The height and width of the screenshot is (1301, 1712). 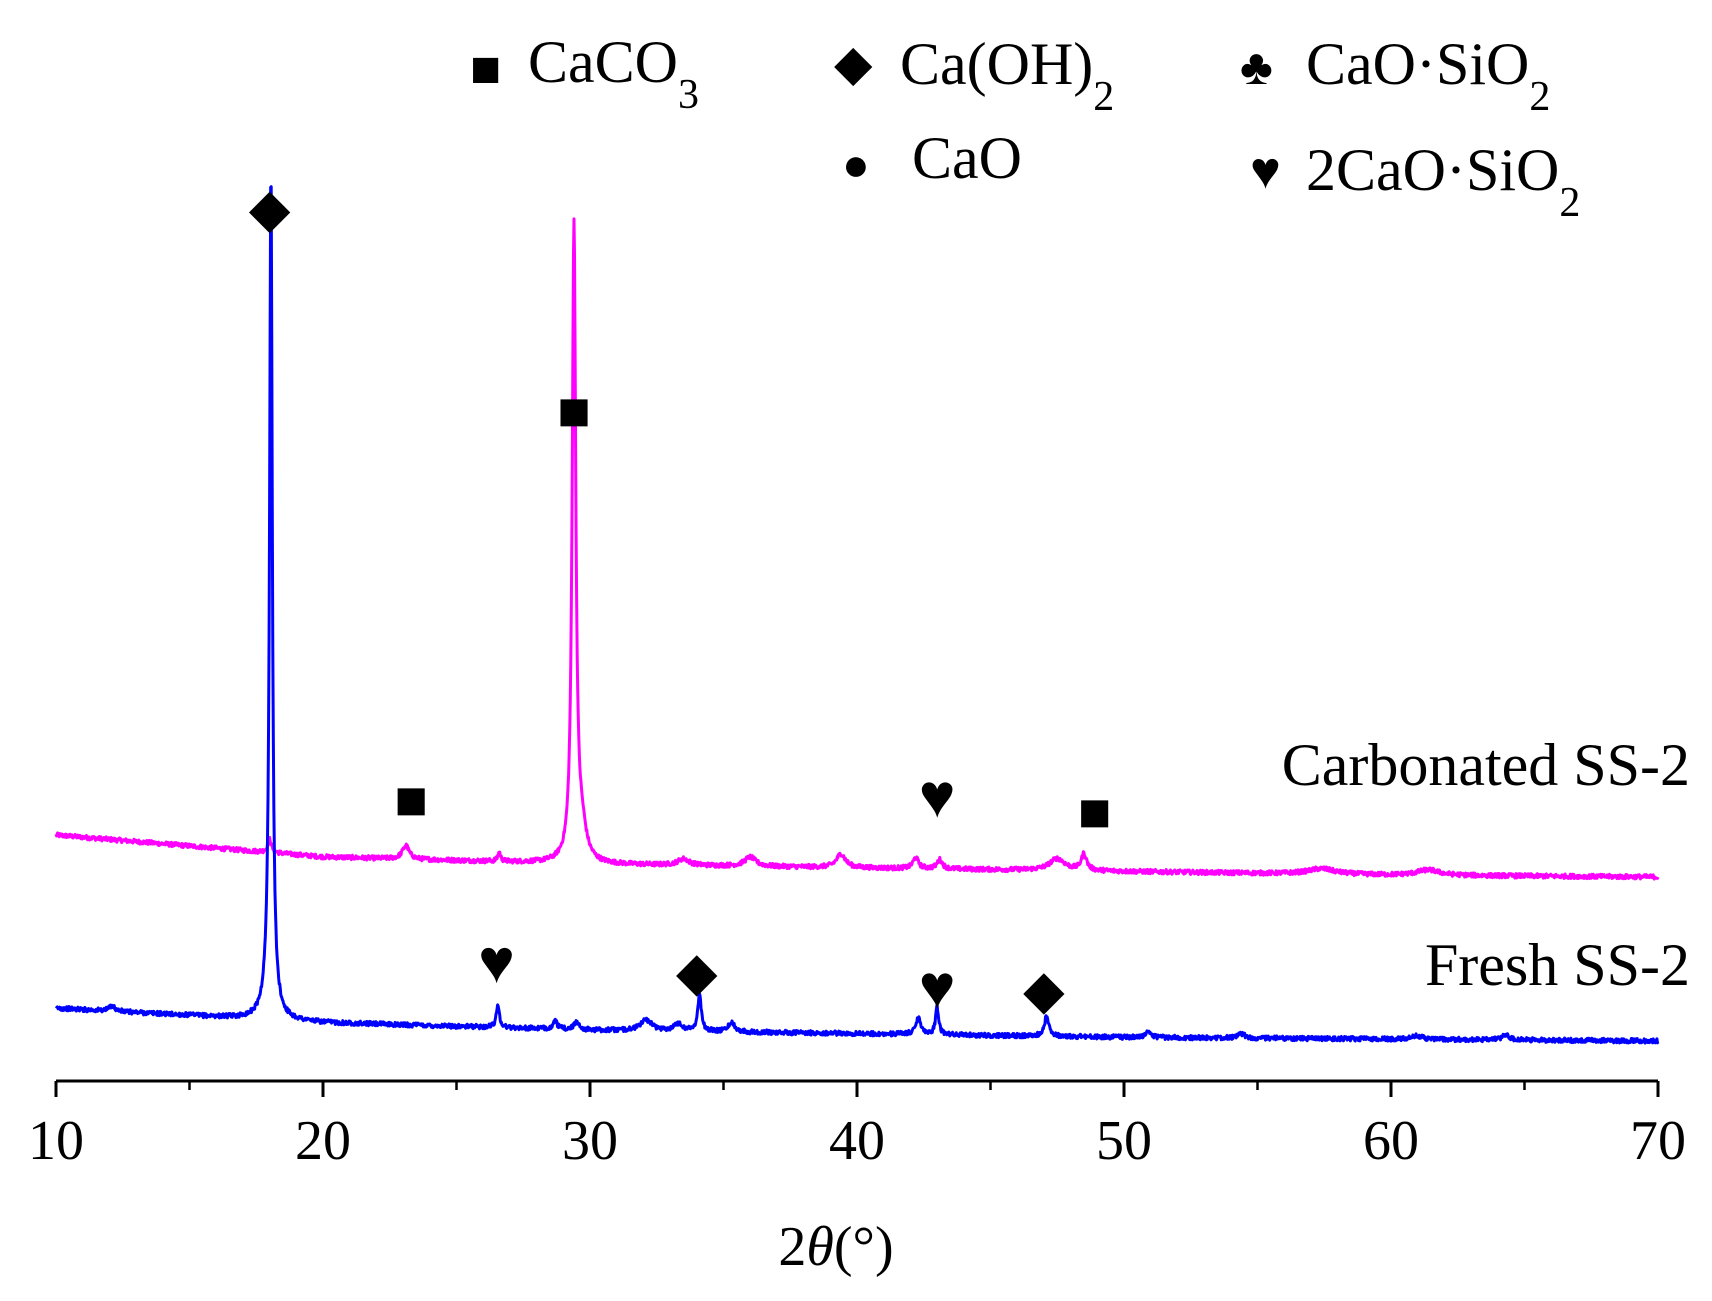 I want to click on peak-marker-2: ■, so click(x=411, y=801).